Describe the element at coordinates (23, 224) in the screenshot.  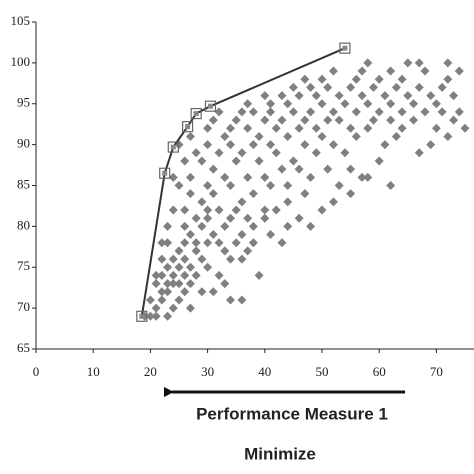
I see `y-tick-label: 80` at that location.